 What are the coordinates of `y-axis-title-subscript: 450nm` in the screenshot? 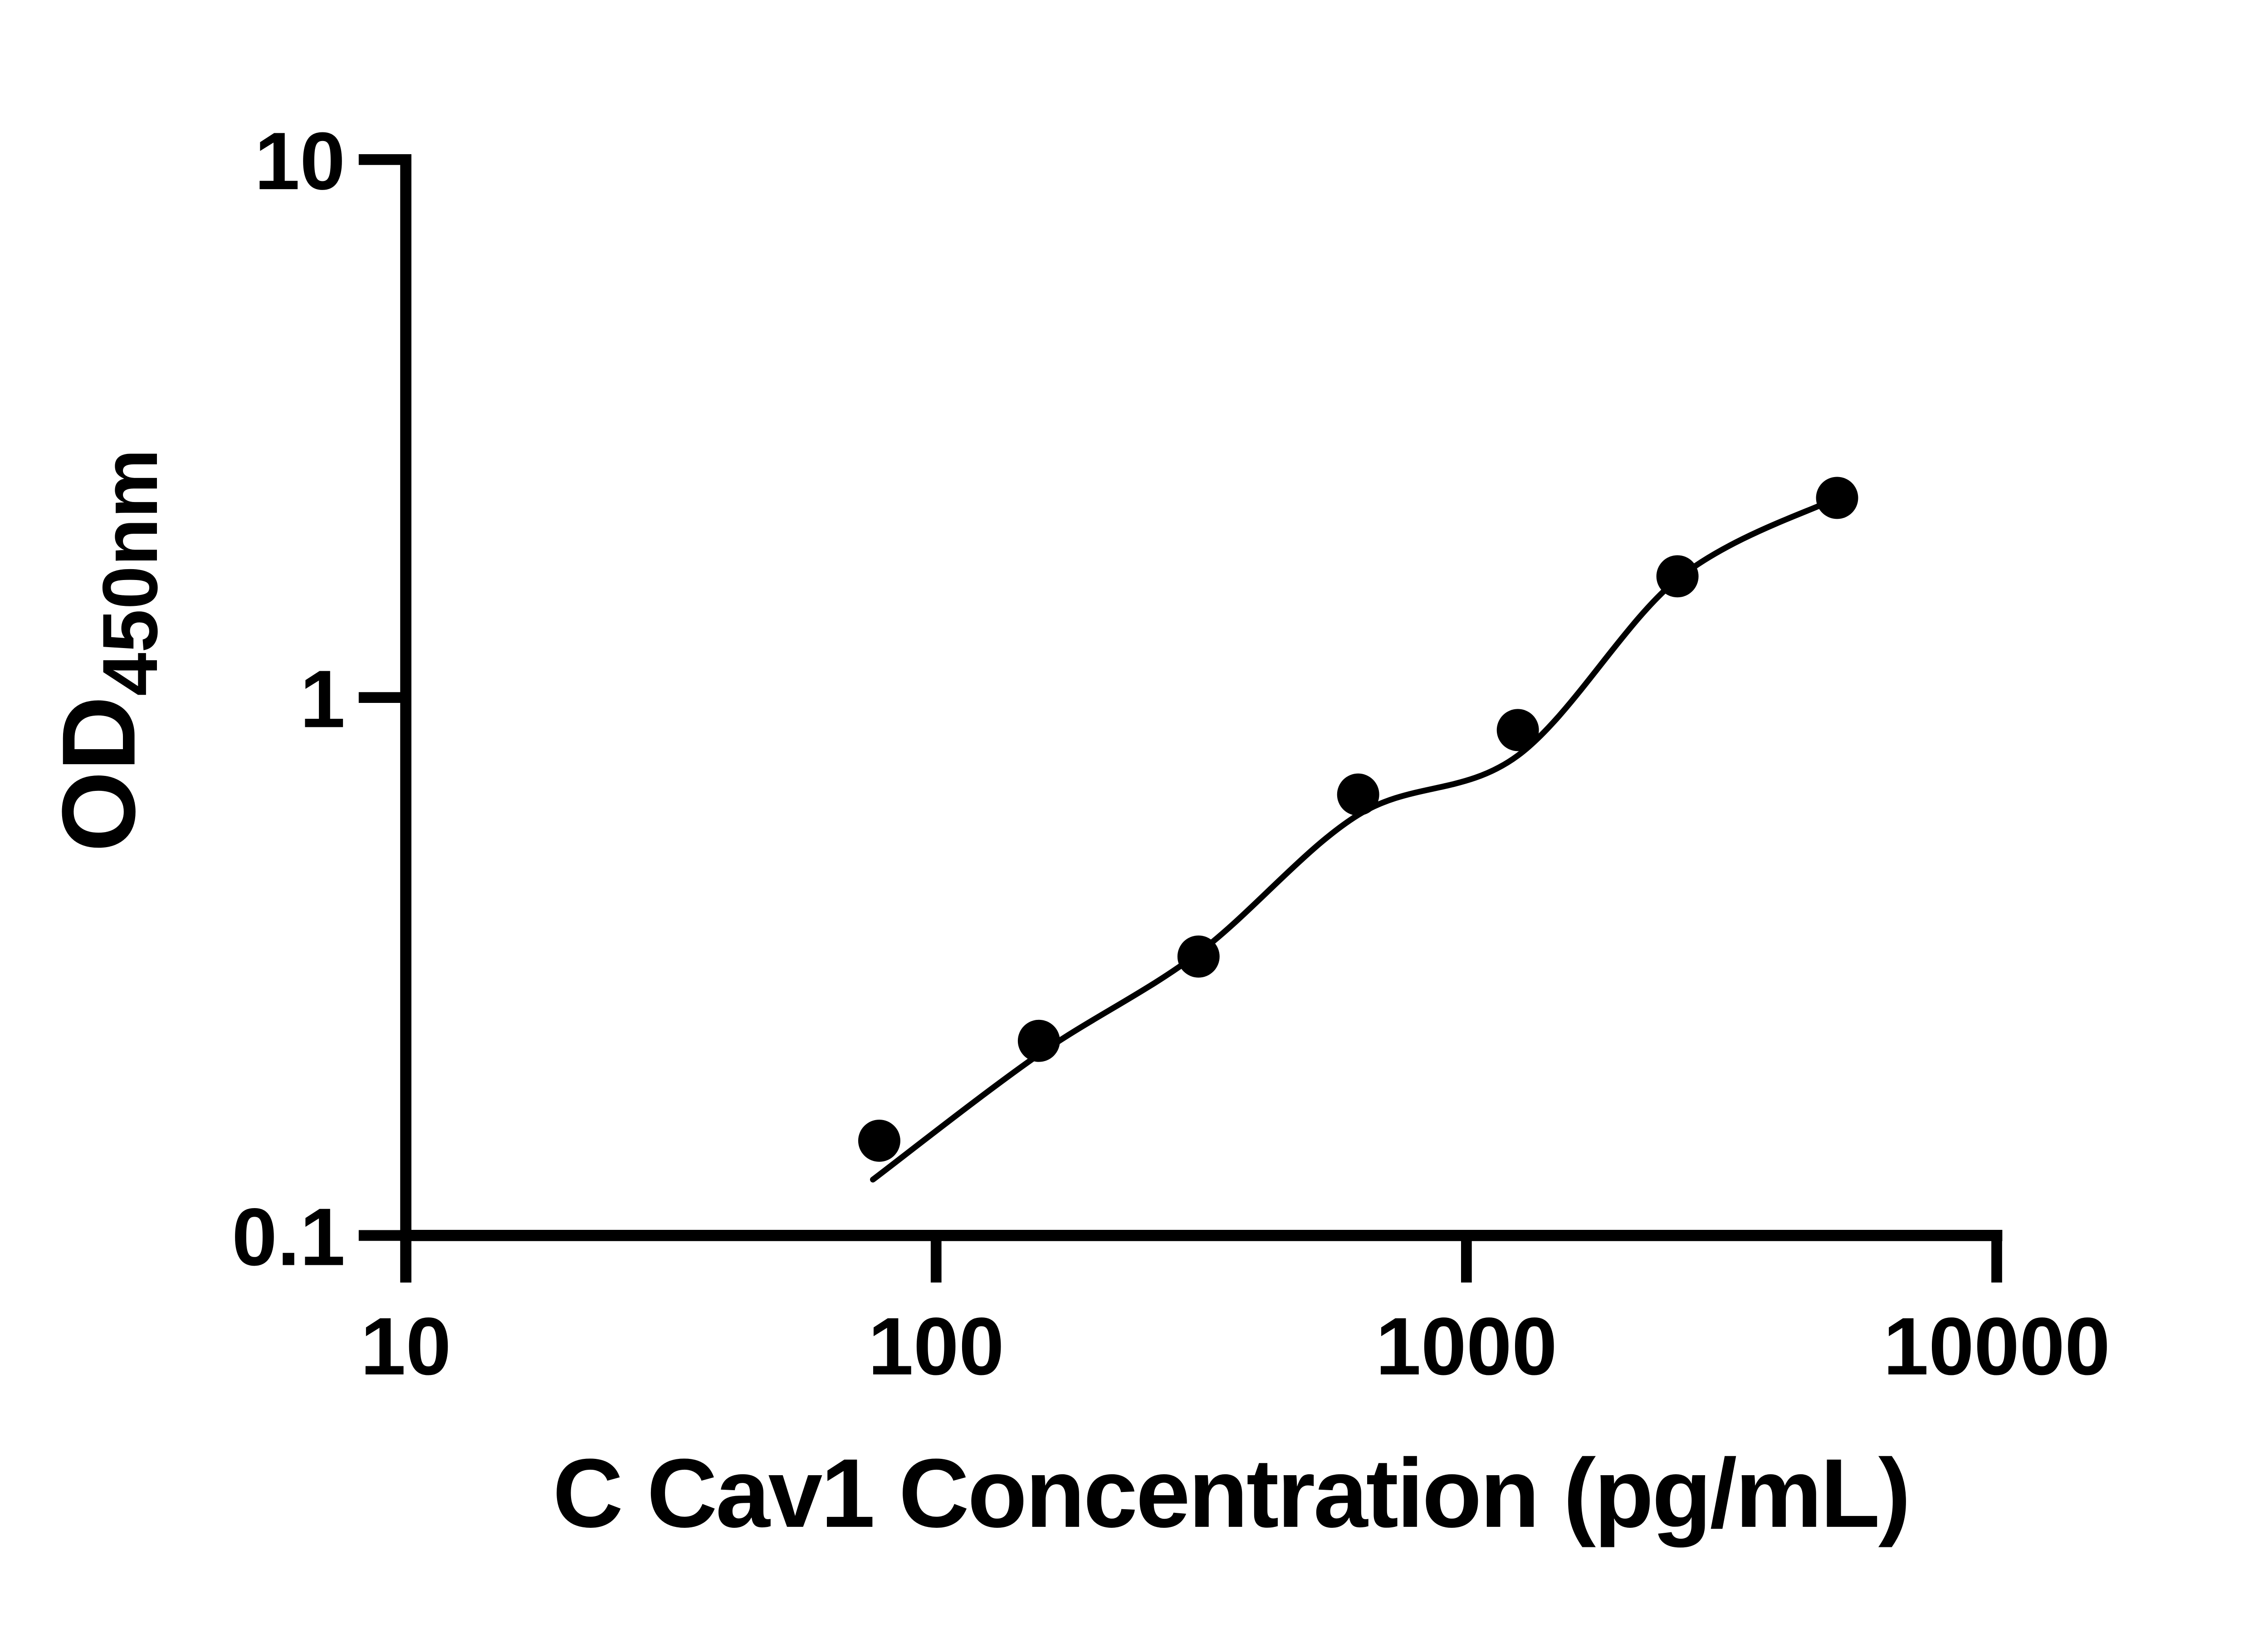 It's located at (130, 572).